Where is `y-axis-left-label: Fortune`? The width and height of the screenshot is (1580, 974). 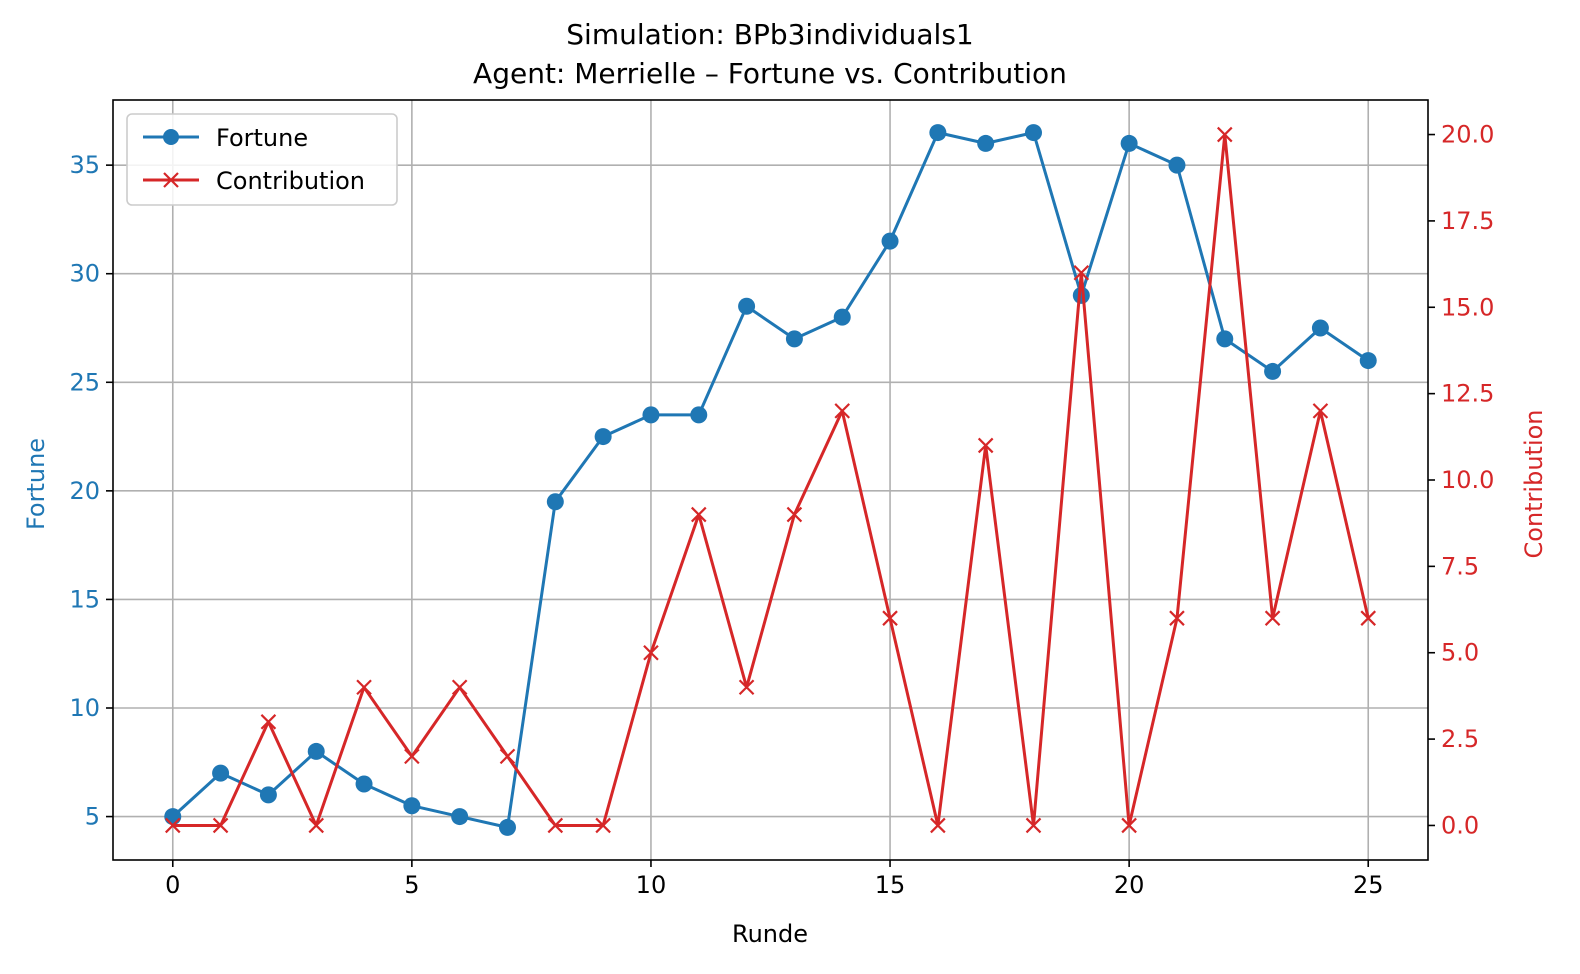 y-axis-left-label: Fortune is located at coordinates (36, 484).